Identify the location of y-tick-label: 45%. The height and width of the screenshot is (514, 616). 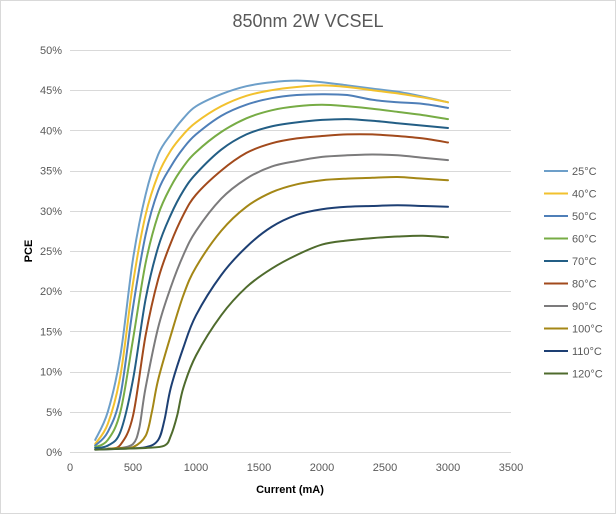
(51, 91).